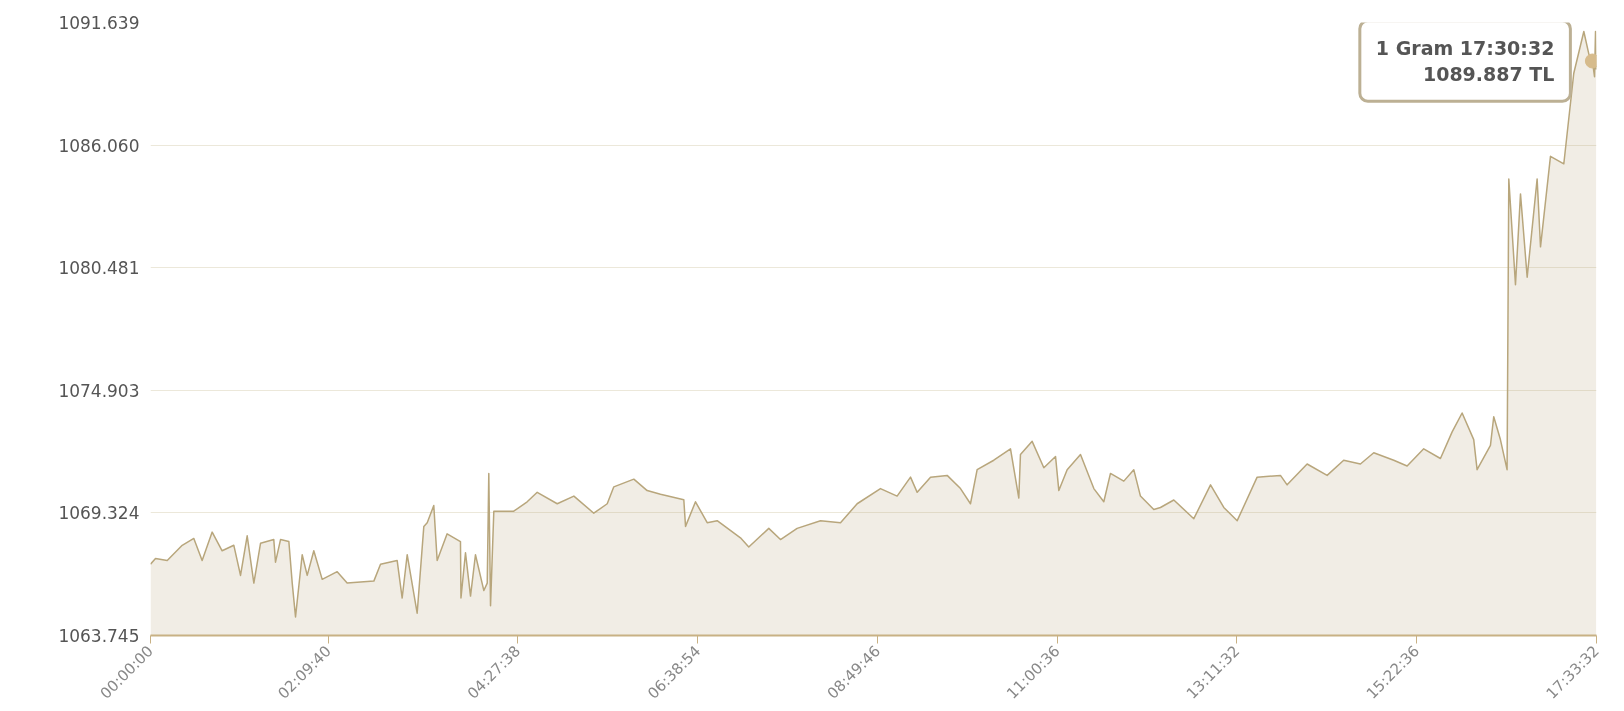  I want to click on annotation: 1 Gram 17:30:32 1089.887 TL, so click(1465, 61).